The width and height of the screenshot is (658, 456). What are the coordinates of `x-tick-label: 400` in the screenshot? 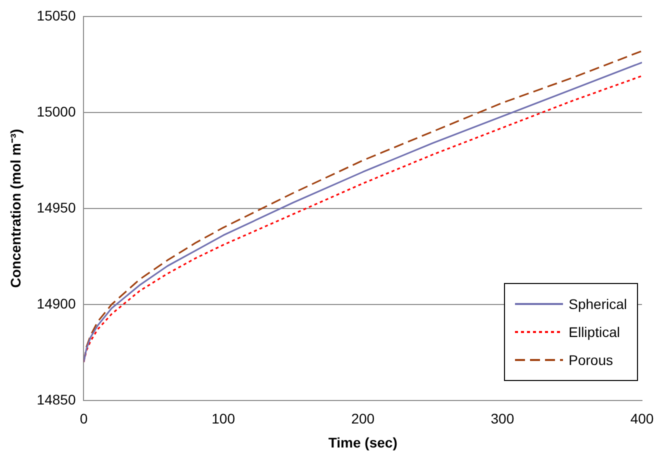 It's located at (642, 418).